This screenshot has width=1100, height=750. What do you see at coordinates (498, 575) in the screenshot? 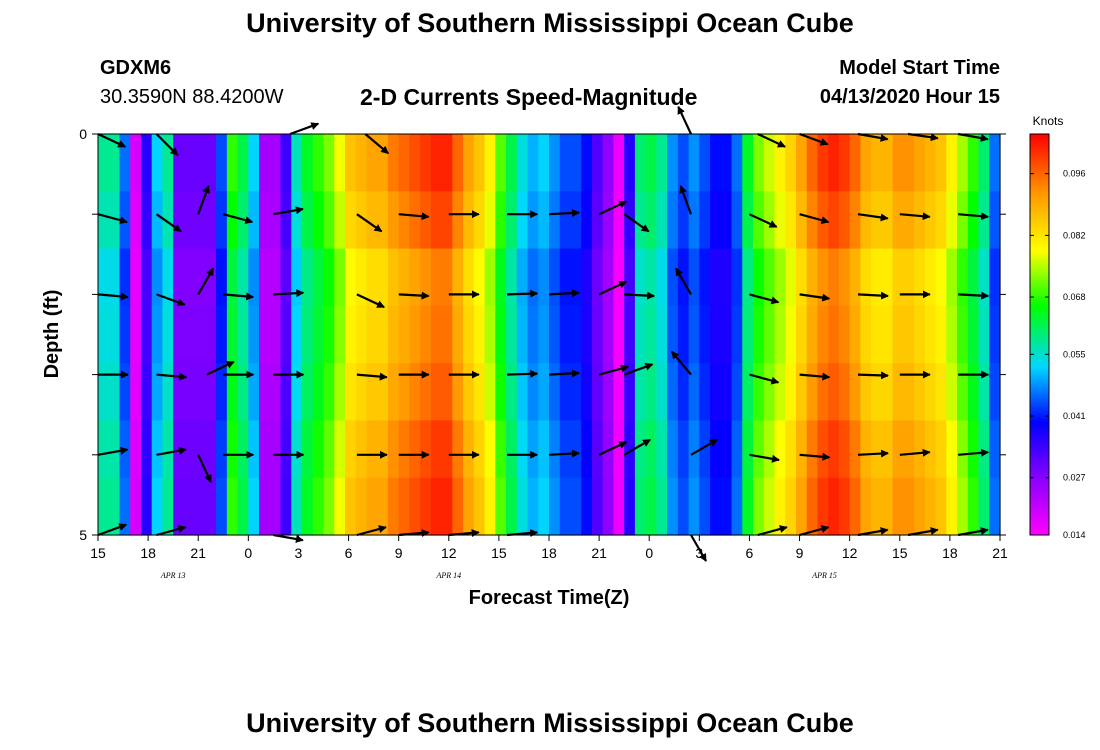
I see `date-labels: APR 13 APR 14 APR 15` at bounding box center [498, 575].